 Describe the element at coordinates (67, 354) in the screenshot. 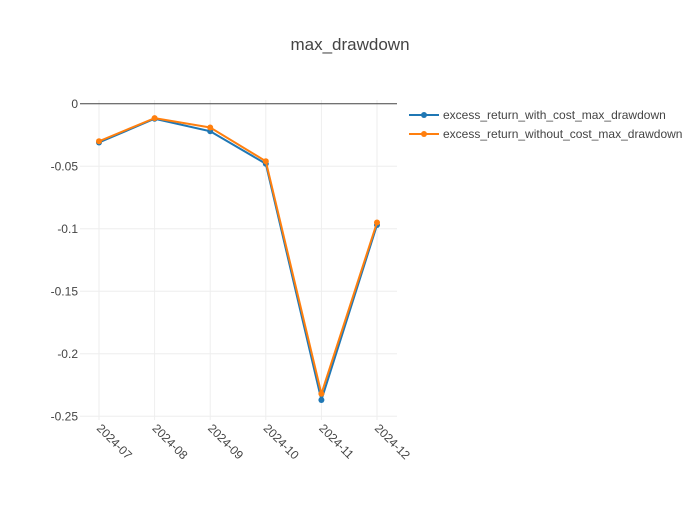

I see `y-tick-label: -0.2` at that location.